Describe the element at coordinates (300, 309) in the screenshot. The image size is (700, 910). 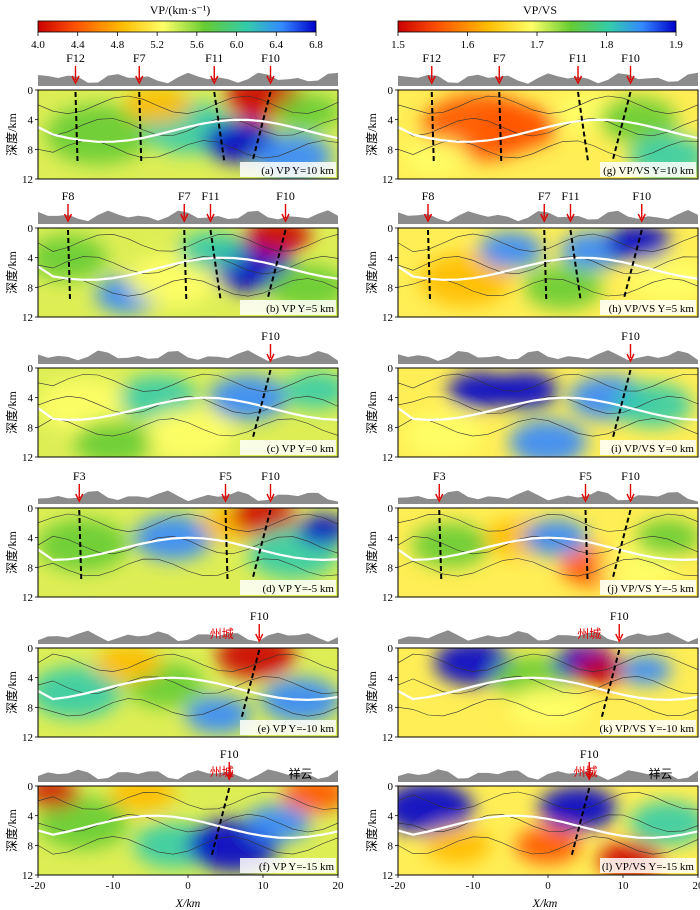
I see `panel-label-text: (b) VP Y=5 km` at that location.